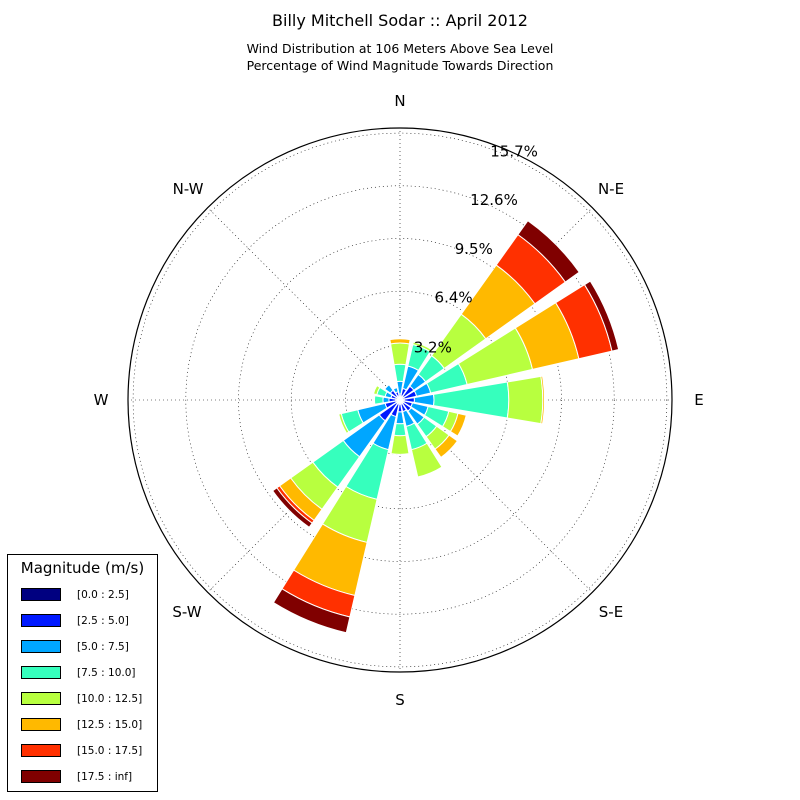 The height and width of the screenshot is (800, 800). What do you see at coordinates (399, 101) in the screenshot?
I see `direction-label: N` at bounding box center [399, 101].